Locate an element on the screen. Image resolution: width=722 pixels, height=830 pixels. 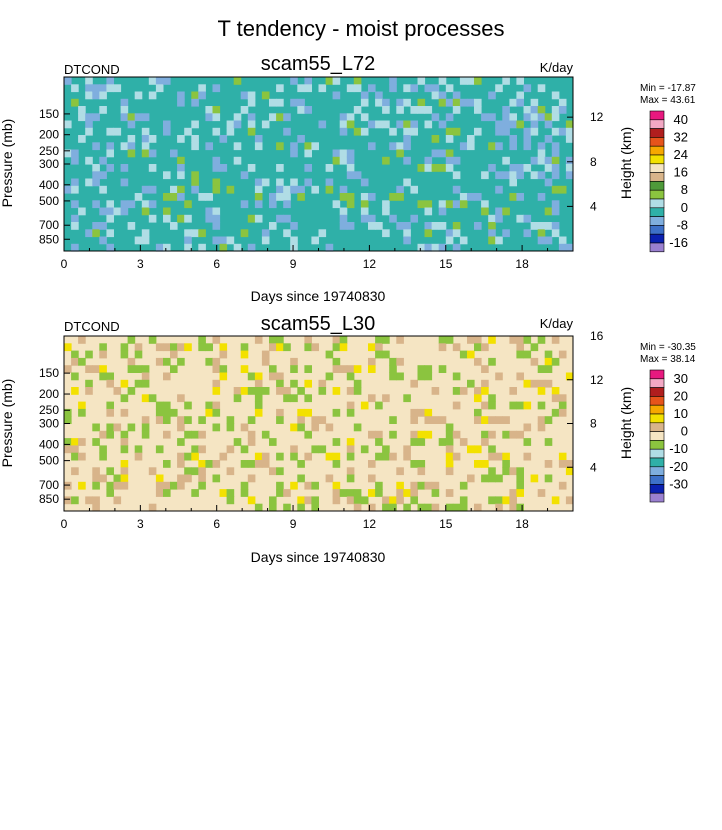
y-tick-label: 250 is located at coordinates (49, 151).